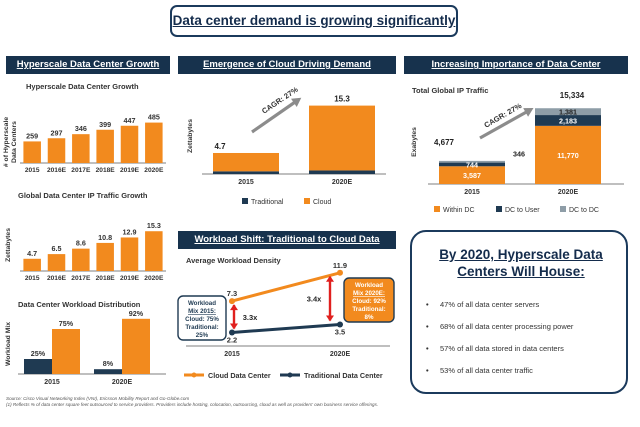  I want to click on legend-label: DC to User, so click(522, 210).